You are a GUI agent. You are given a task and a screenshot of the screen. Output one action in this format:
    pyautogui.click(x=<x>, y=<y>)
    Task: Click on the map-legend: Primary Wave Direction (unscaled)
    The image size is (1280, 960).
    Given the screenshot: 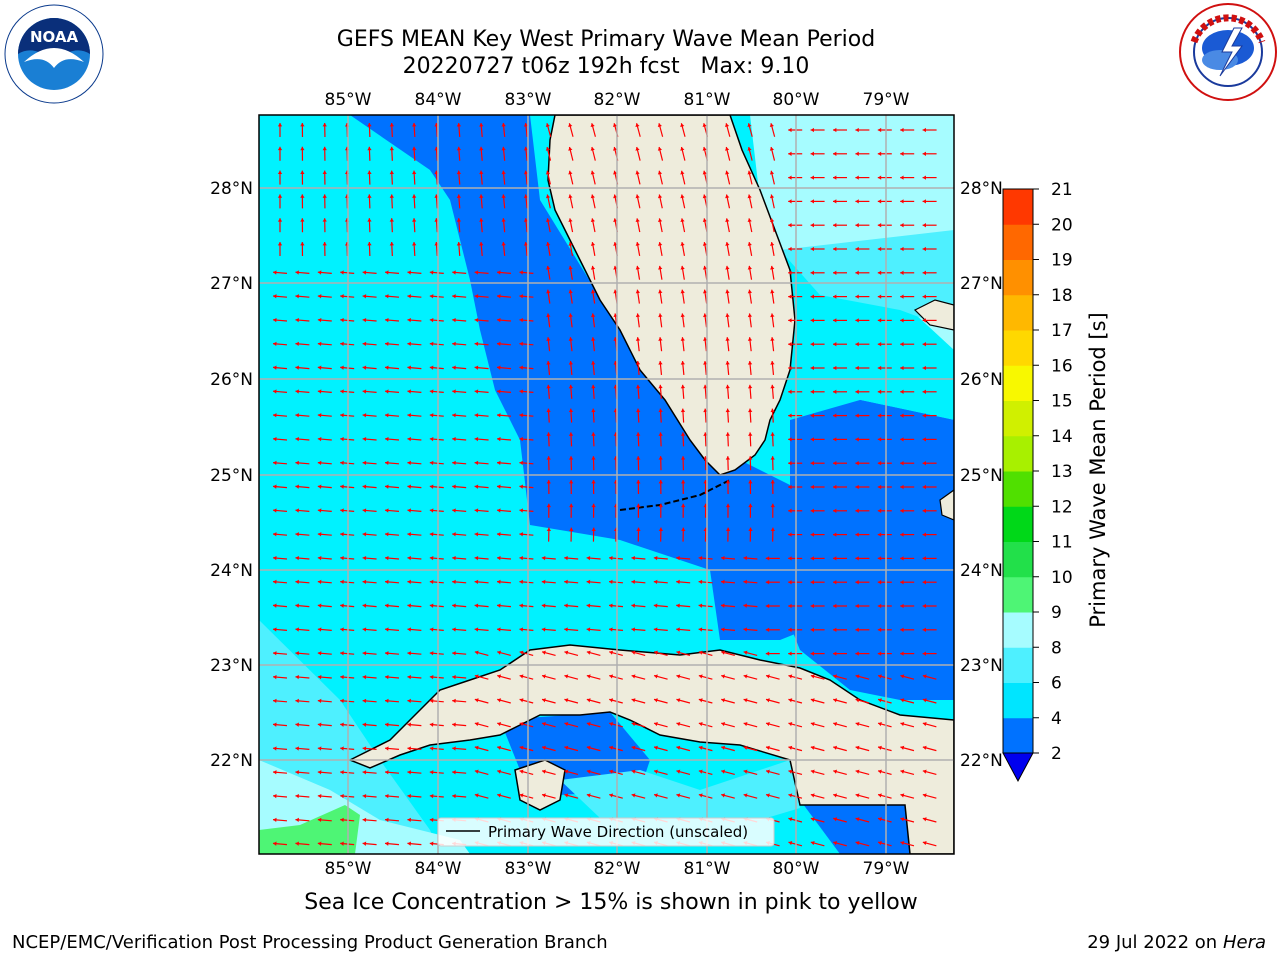 What is the action you would take?
    pyautogui.click(x=606, y=832)
    